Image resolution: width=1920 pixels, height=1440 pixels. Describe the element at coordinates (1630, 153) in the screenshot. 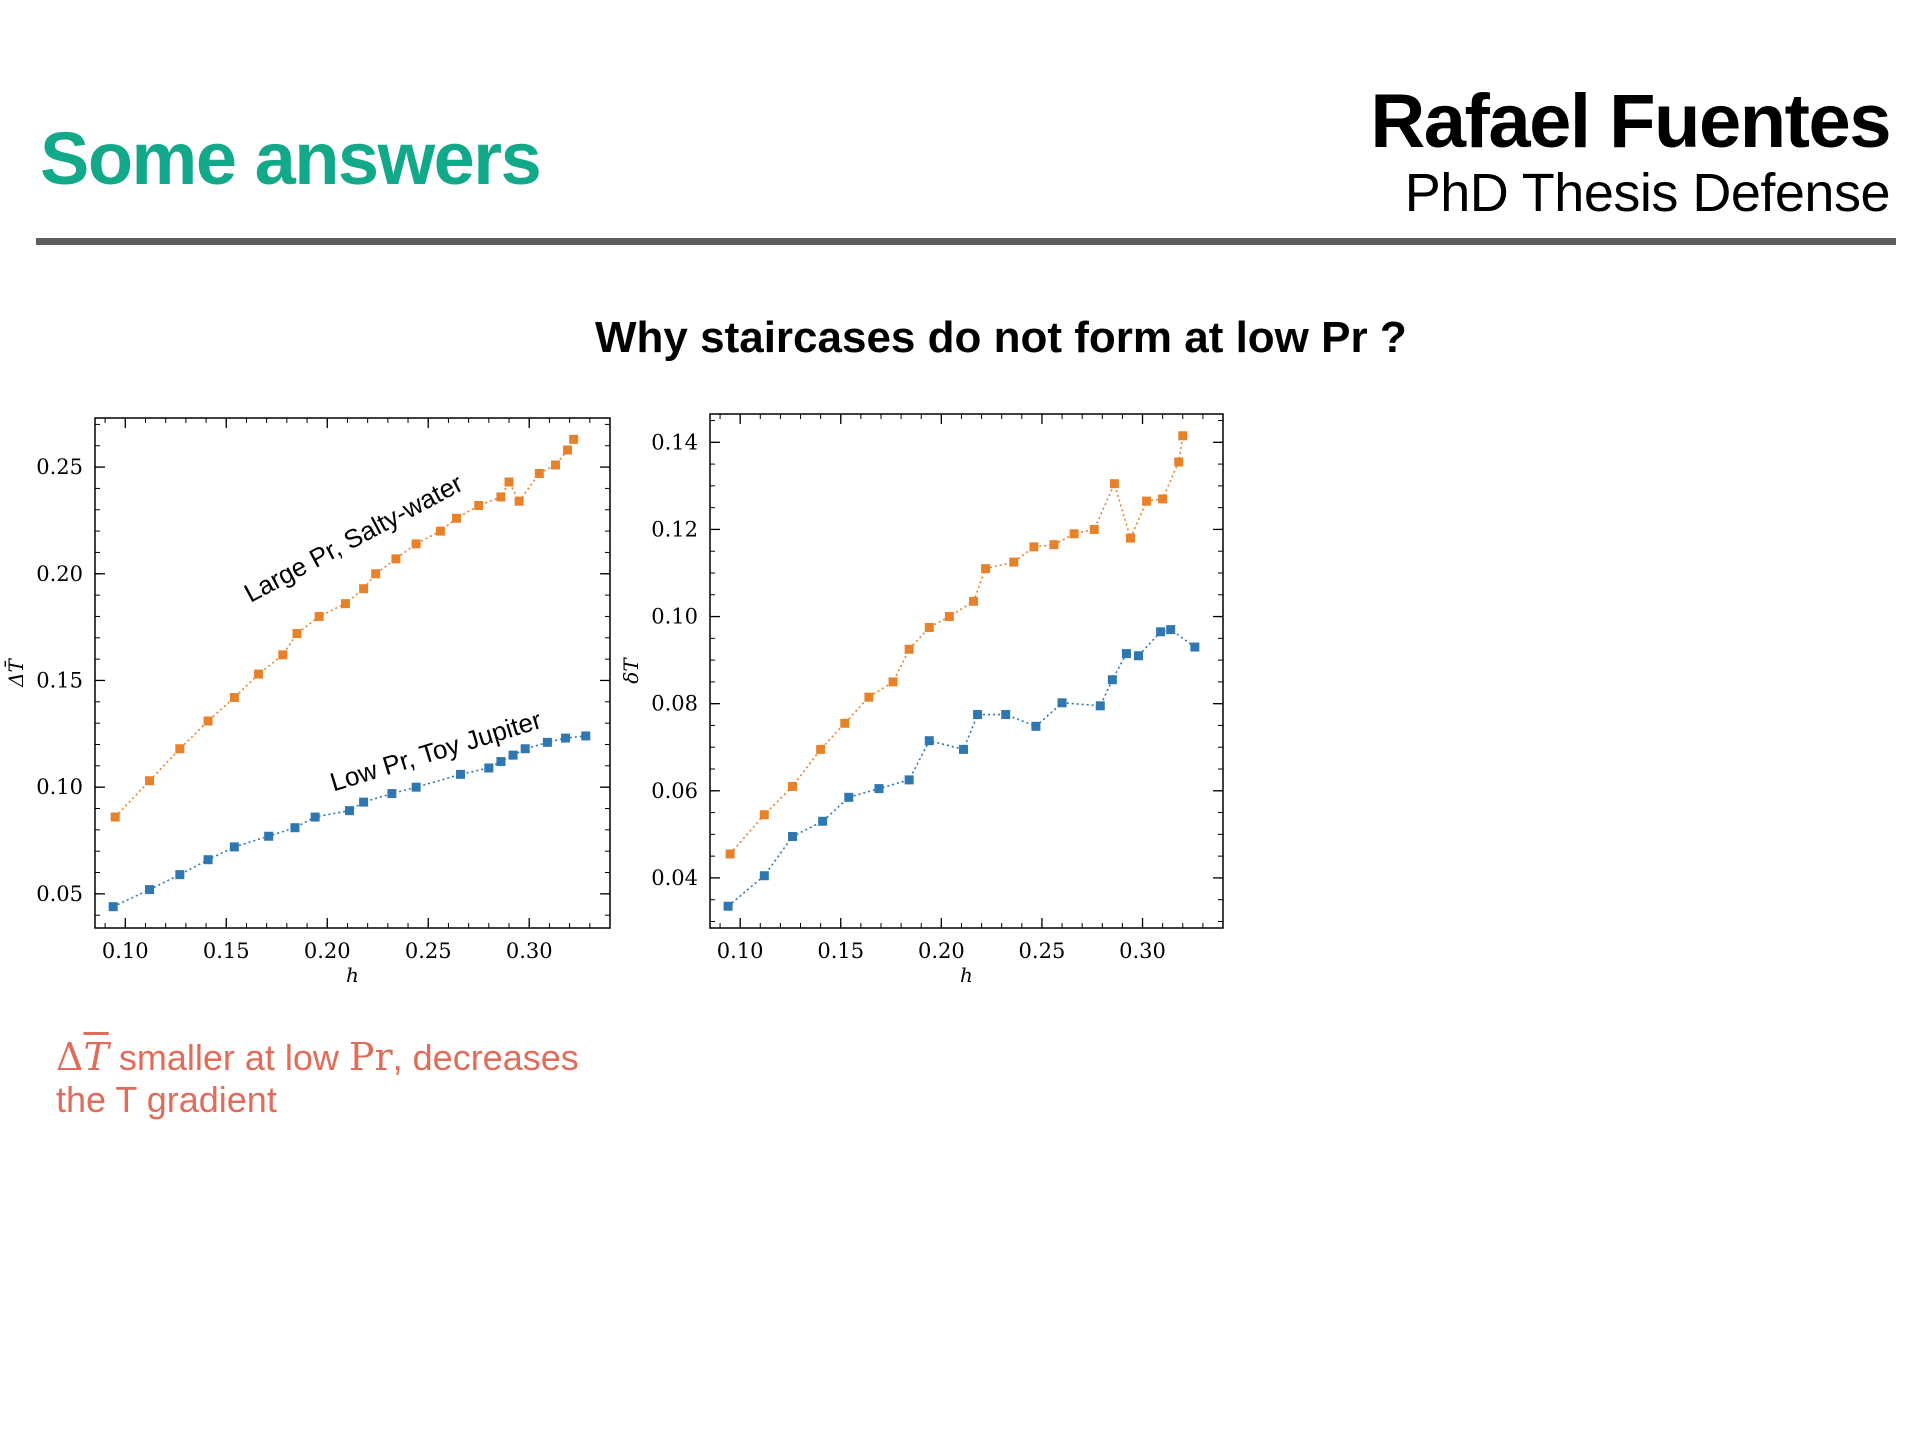

I see `author-block: Rafael Fuentes PhD Thesis Defense` at that location.